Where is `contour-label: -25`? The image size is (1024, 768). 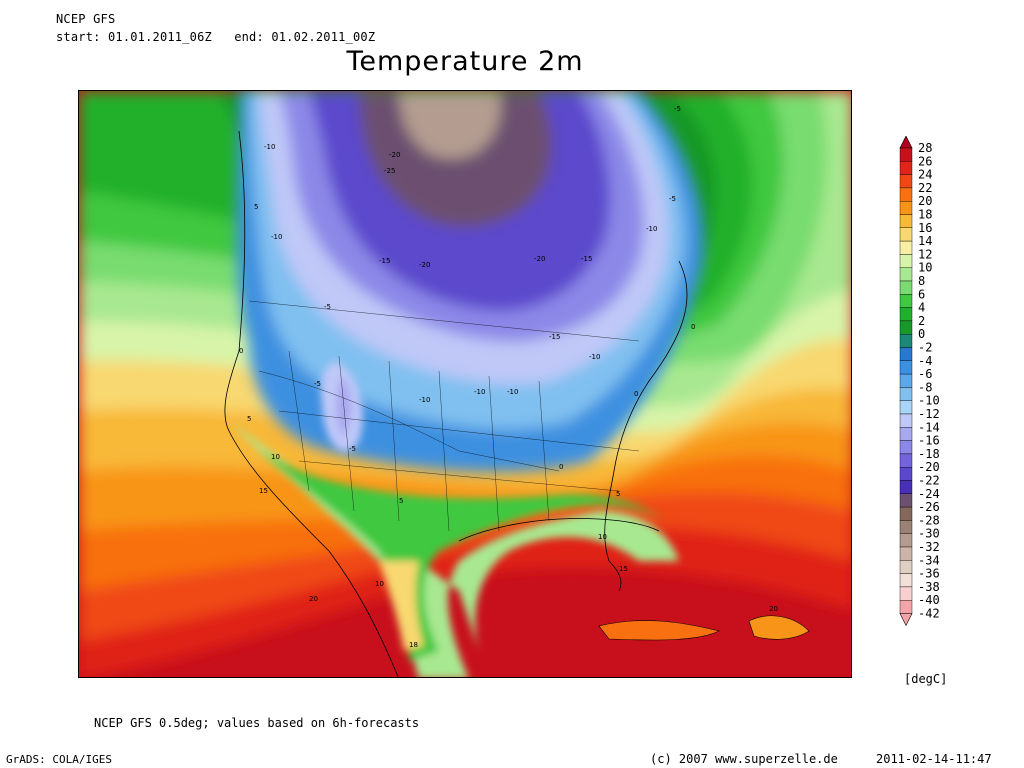
contour-label: -25 is located at coordinates (389, 171).